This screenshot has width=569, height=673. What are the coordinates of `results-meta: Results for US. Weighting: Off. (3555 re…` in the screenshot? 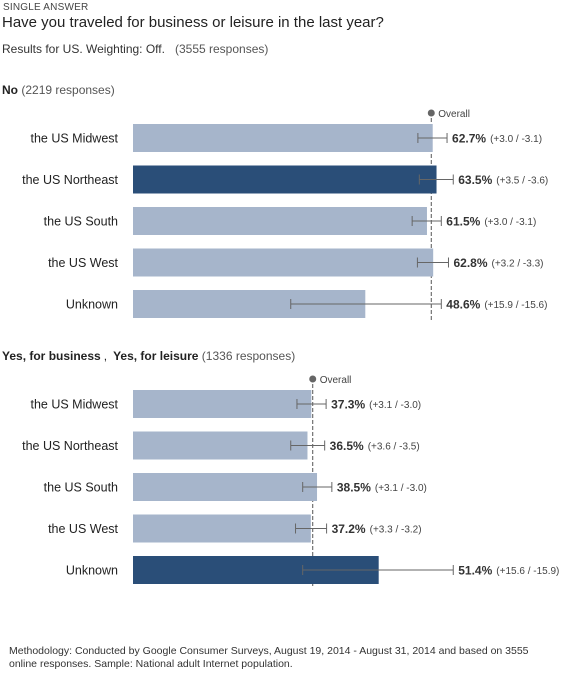 It's located at (135, 49).